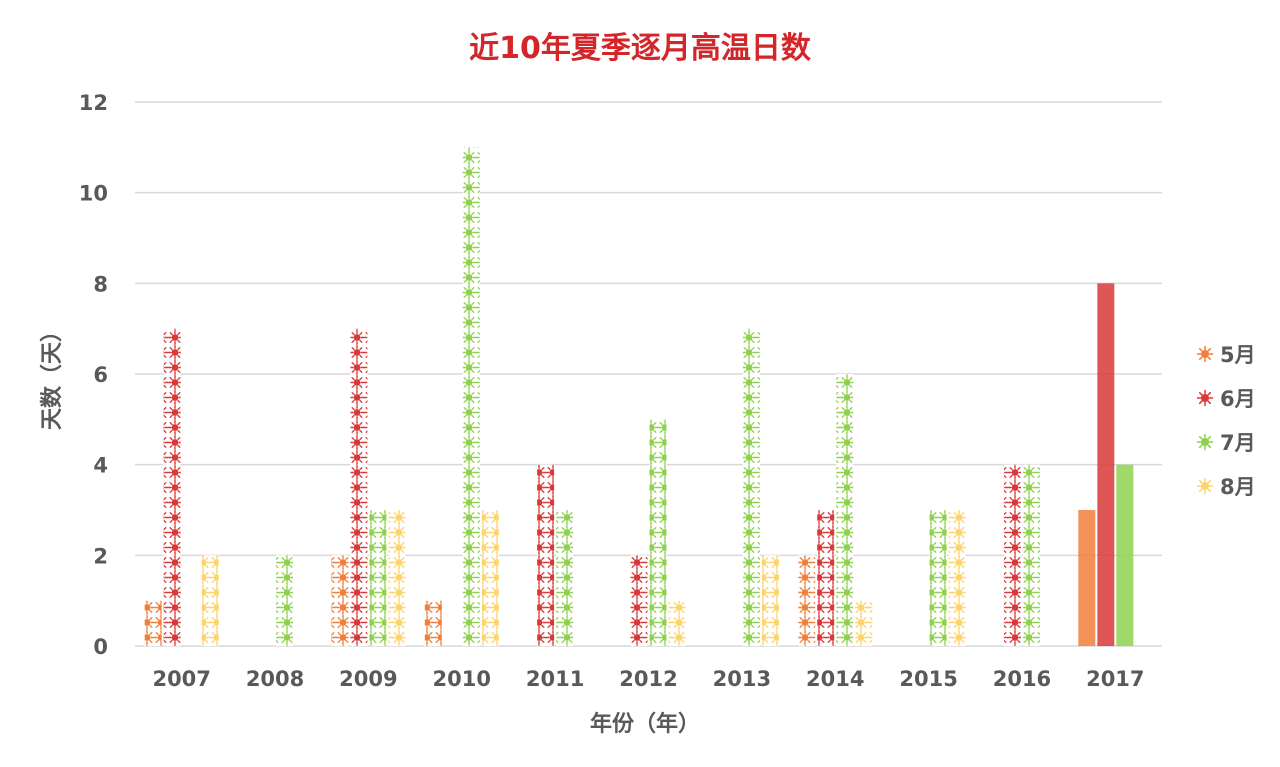  I want to click on y-axis-ticks: 0 2 4 6 8 10 12, so click(93, 375).